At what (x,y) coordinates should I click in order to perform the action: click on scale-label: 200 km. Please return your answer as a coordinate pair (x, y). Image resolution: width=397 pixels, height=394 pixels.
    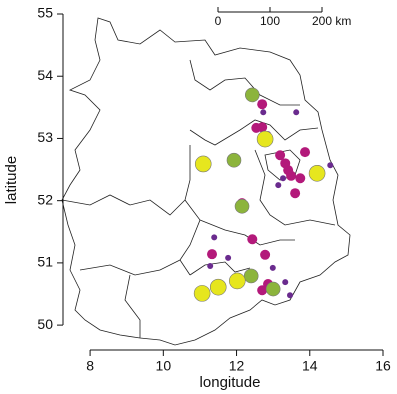
    Looking at the image, I should click on (331, 21).